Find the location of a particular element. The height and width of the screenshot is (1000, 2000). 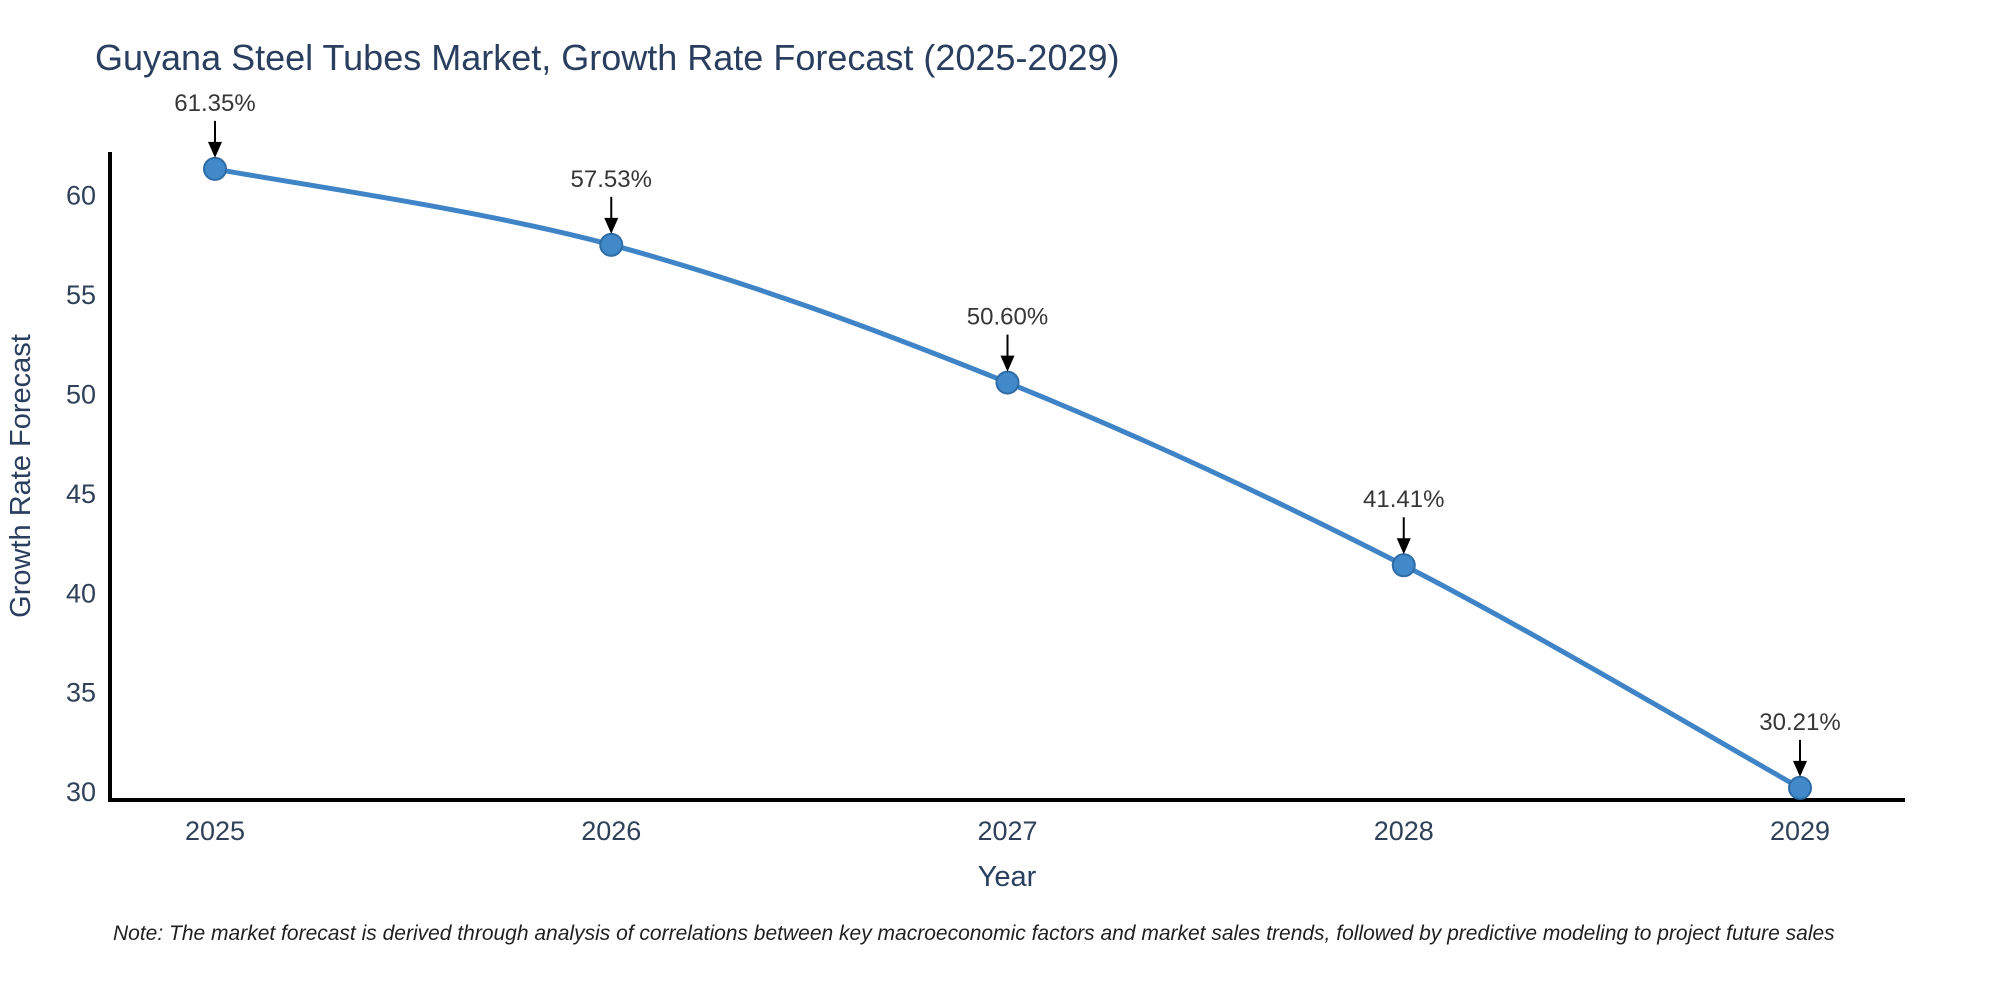

y-tick-label: 40 is located at coordinates (81, 593).